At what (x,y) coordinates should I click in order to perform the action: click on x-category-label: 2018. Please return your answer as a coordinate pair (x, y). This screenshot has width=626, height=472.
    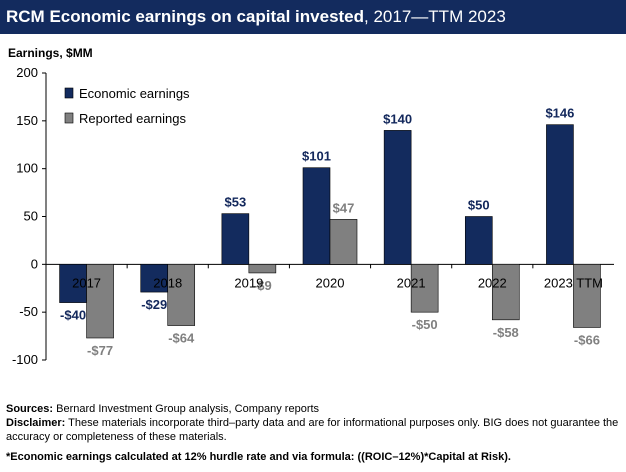
    Looking at the image, I should click on (167, 282).